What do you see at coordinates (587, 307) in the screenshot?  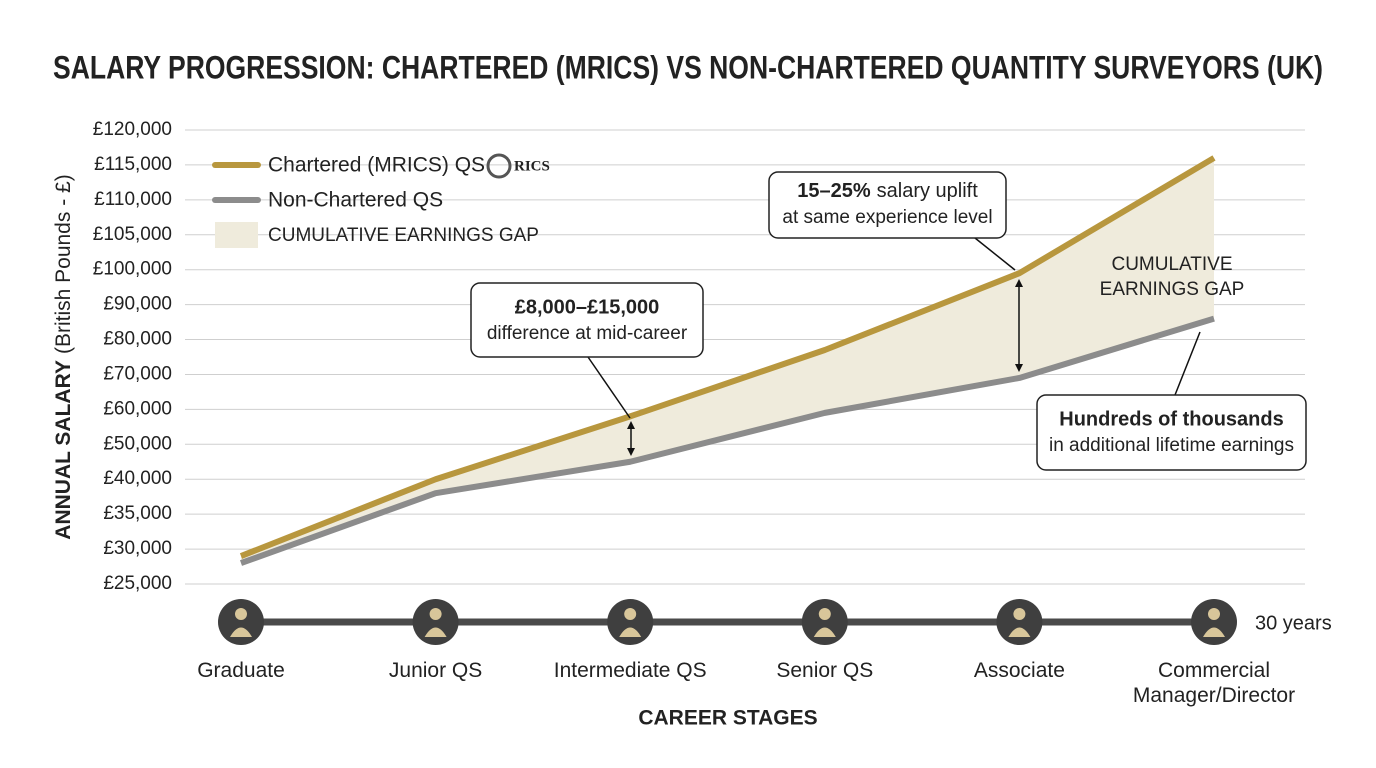 I see `callout-bold: £8,000–£15,000` at bounding box center [587, 307].